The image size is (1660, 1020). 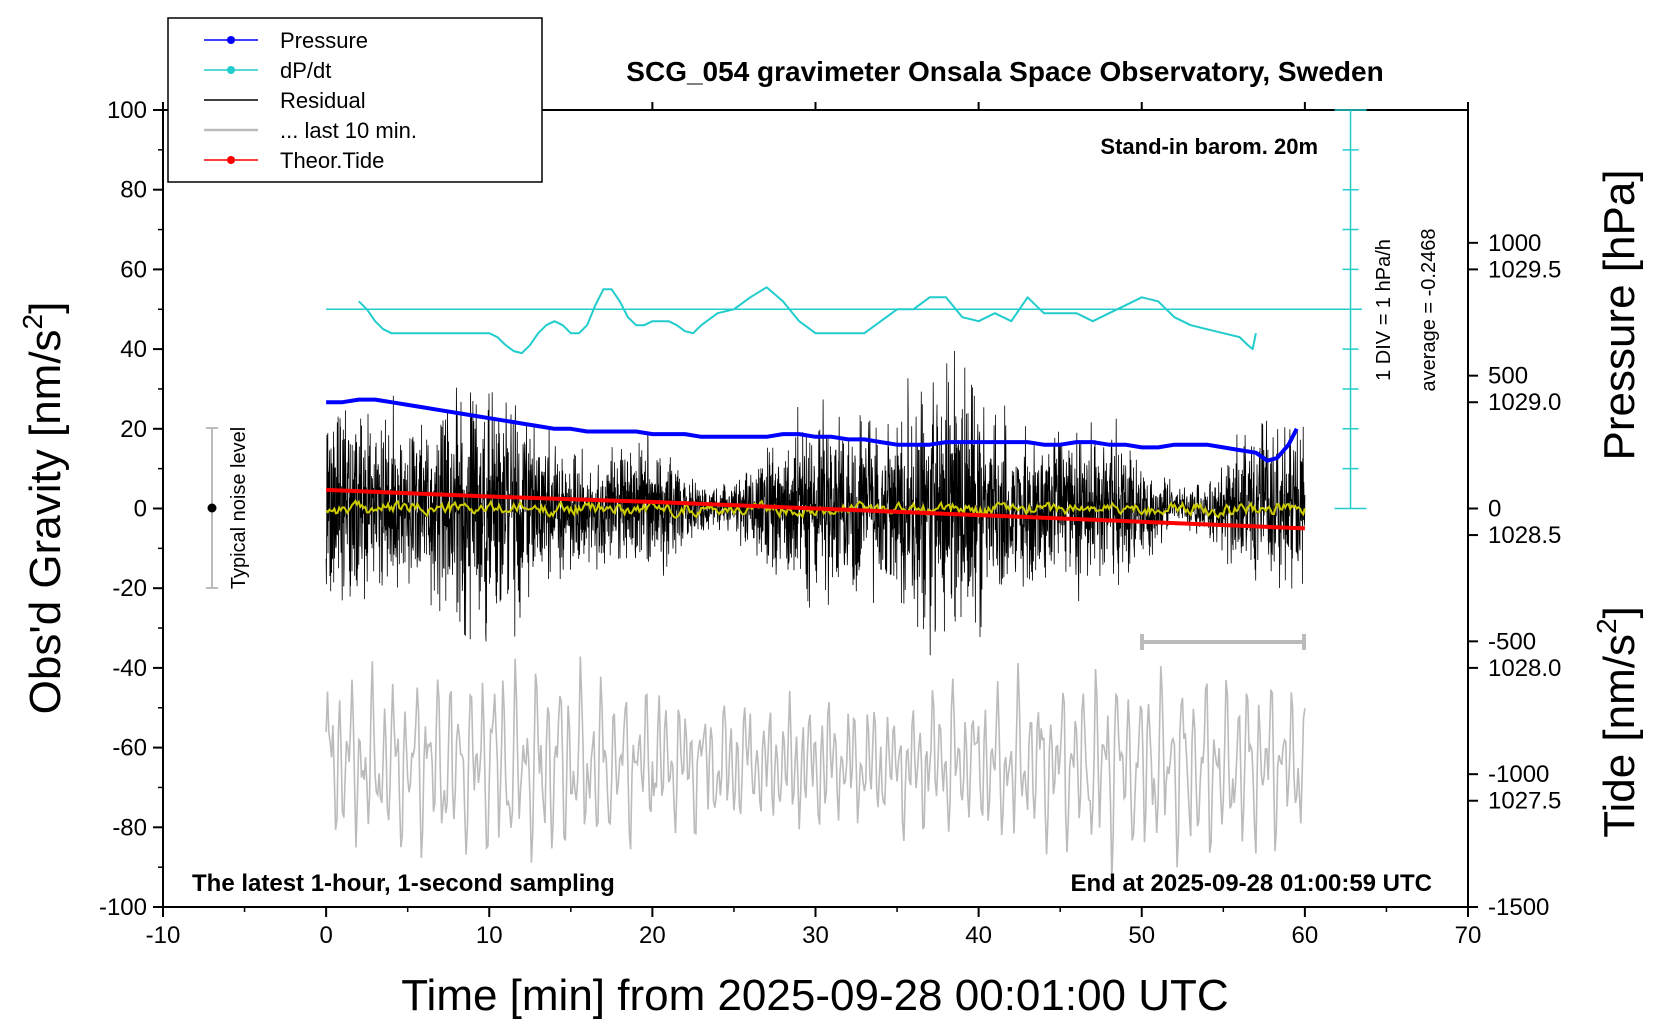 What do you see at coordinates (1384, 310) in the screenshot?
I see `dpdt-scale-label: 1 DIV = 1 hPa/h` at bounding box center [1384, 310].